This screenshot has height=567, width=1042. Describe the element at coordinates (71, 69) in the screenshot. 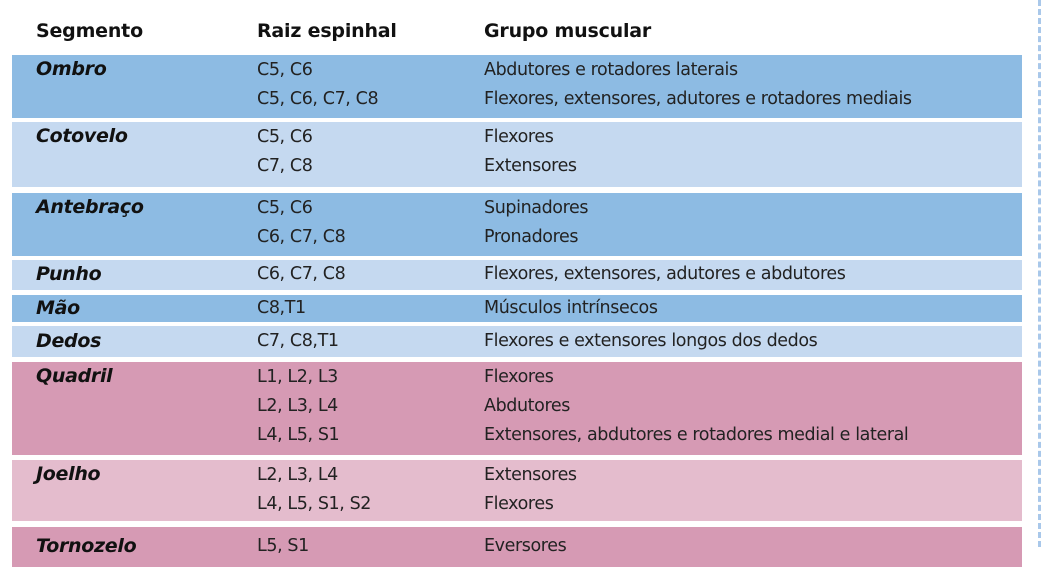

I see `segment-label: Ombro` at that location.